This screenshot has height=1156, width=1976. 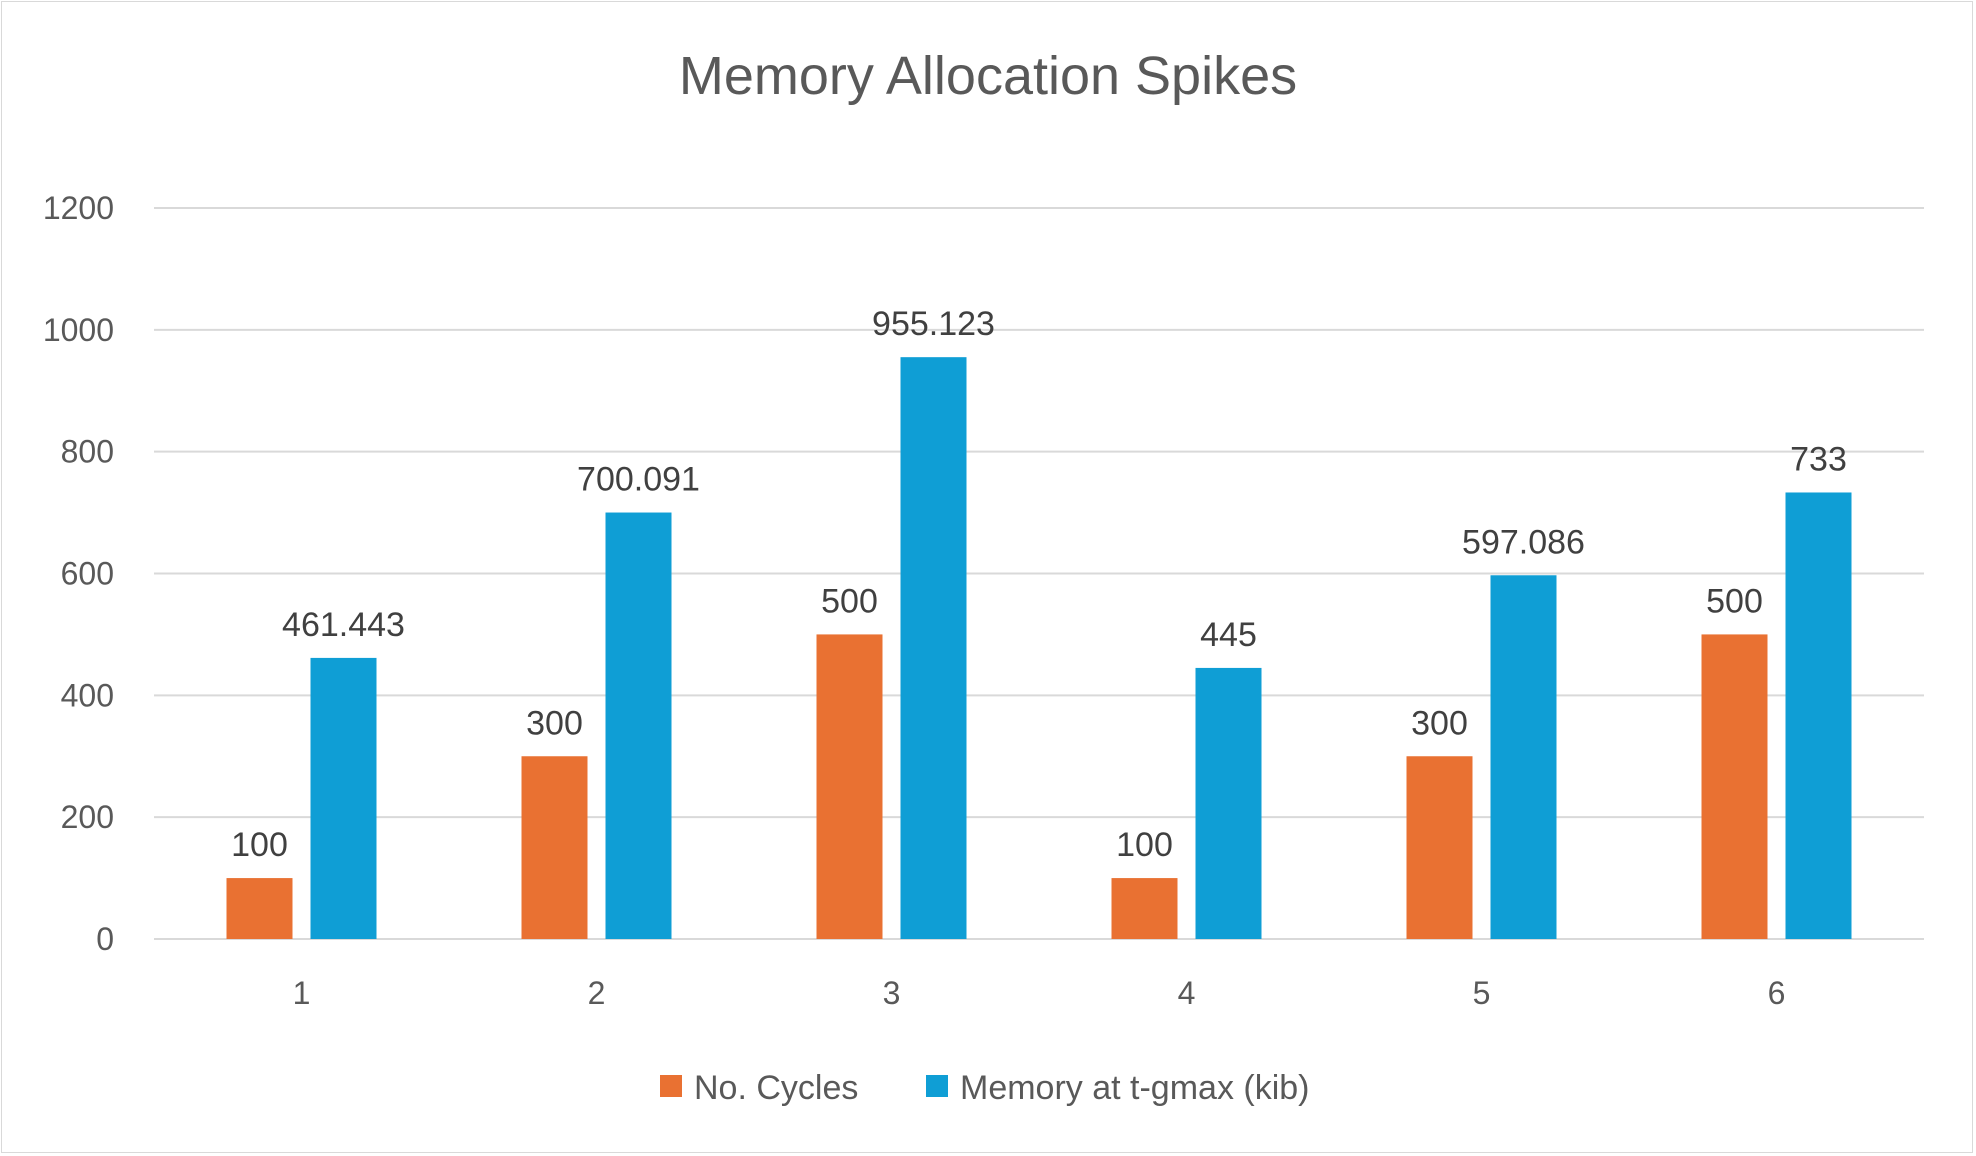 What do you see at coordinates (597, 993) in the screenshot?
I see `x-tick-label: 2` at bounding box center [597, 993].